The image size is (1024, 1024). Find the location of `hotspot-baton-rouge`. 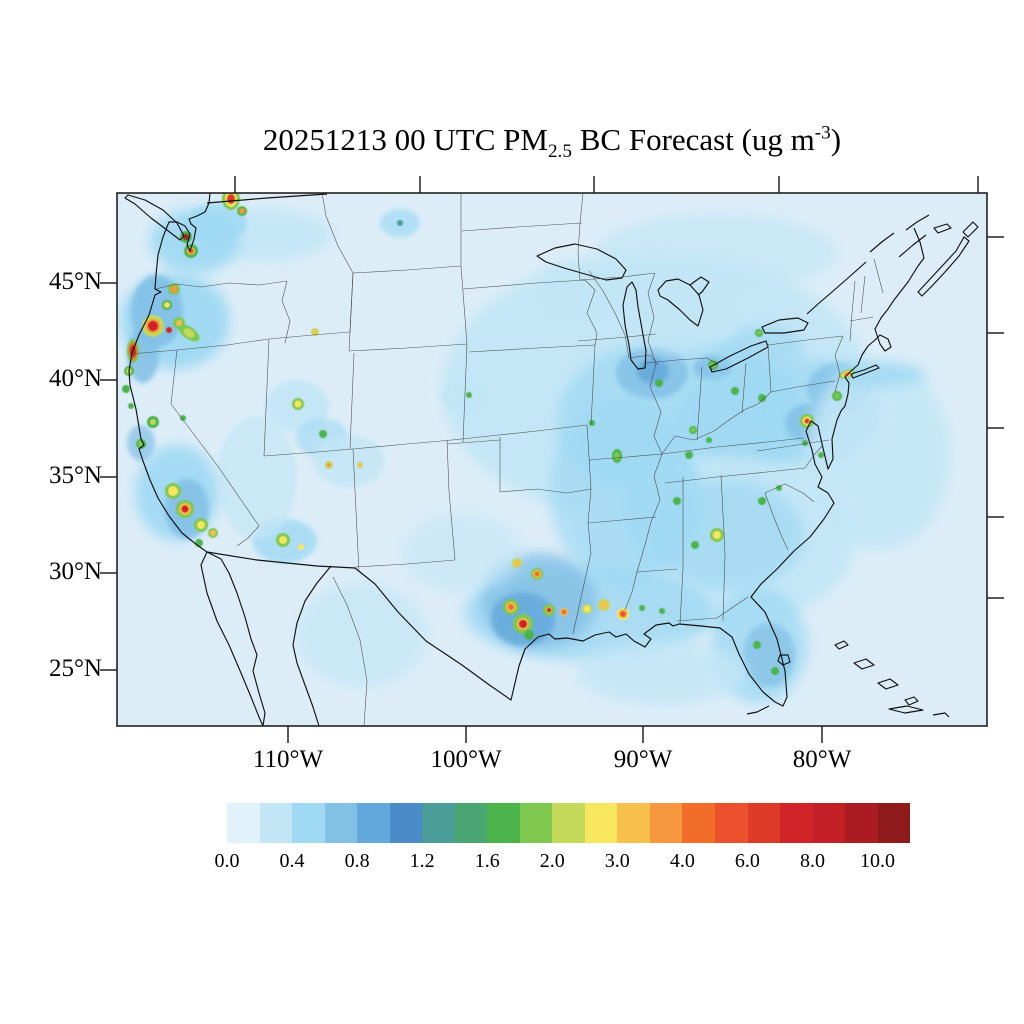

hotspot-baton-rouge is located at coordinates (604, 605).